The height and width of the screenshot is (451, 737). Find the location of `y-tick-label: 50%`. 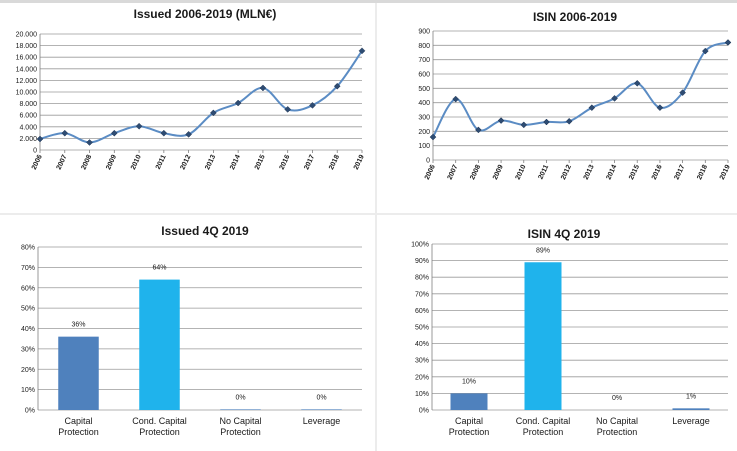

y-tick-label: 50% is located at coordinates (422, 328).